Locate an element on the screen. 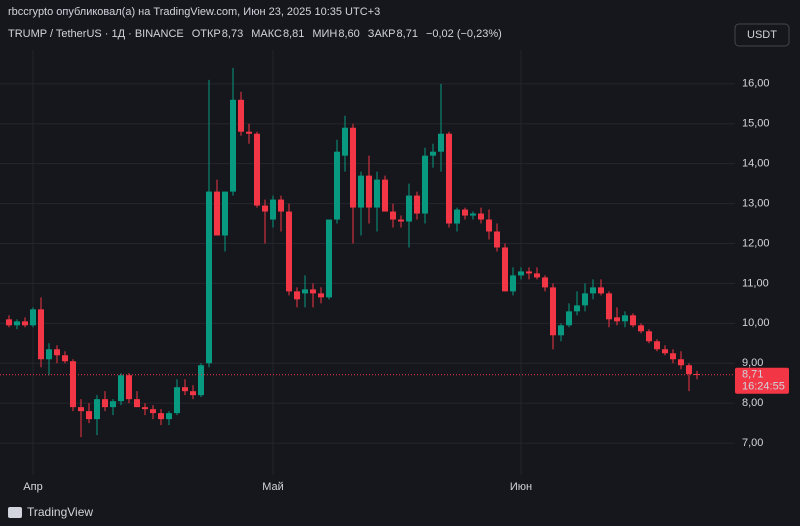 This screenshot has width=800, height=526. header-item: 8,81 is located at coordinates (293, 34).